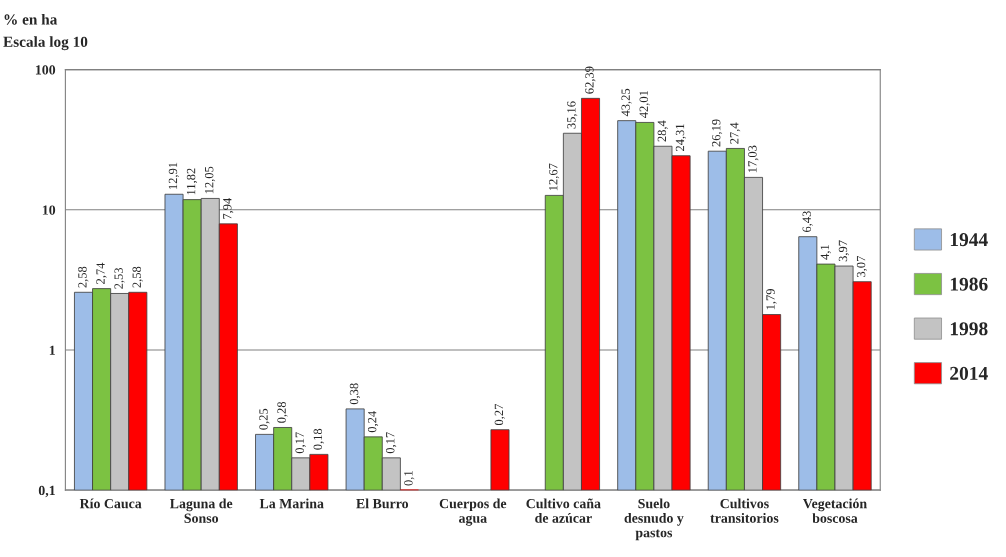 The height and width of the screenshot is (557, 1006). Describe the element at coordinates (264, 419) in the screenshot. I see `data-label: 0,25` at that location.